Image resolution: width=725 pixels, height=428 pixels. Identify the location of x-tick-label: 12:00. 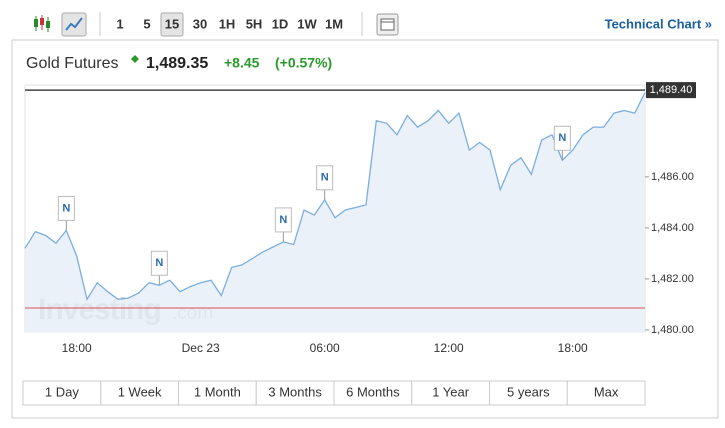
(449, 348).